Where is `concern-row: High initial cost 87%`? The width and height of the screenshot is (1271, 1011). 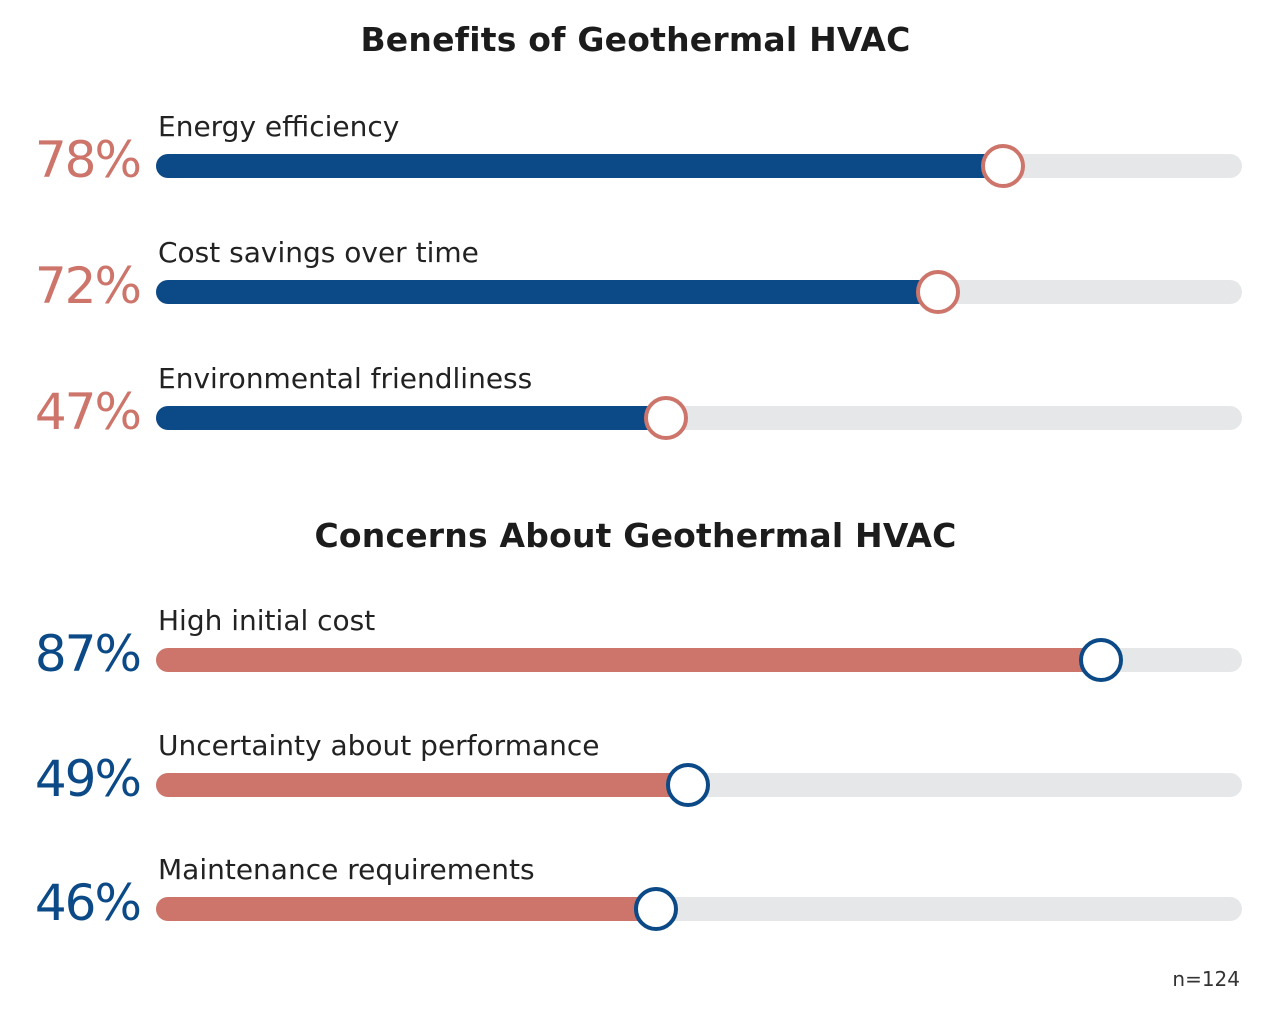
concern-row: High initial cost 87% is located at coordinates (635, 664).